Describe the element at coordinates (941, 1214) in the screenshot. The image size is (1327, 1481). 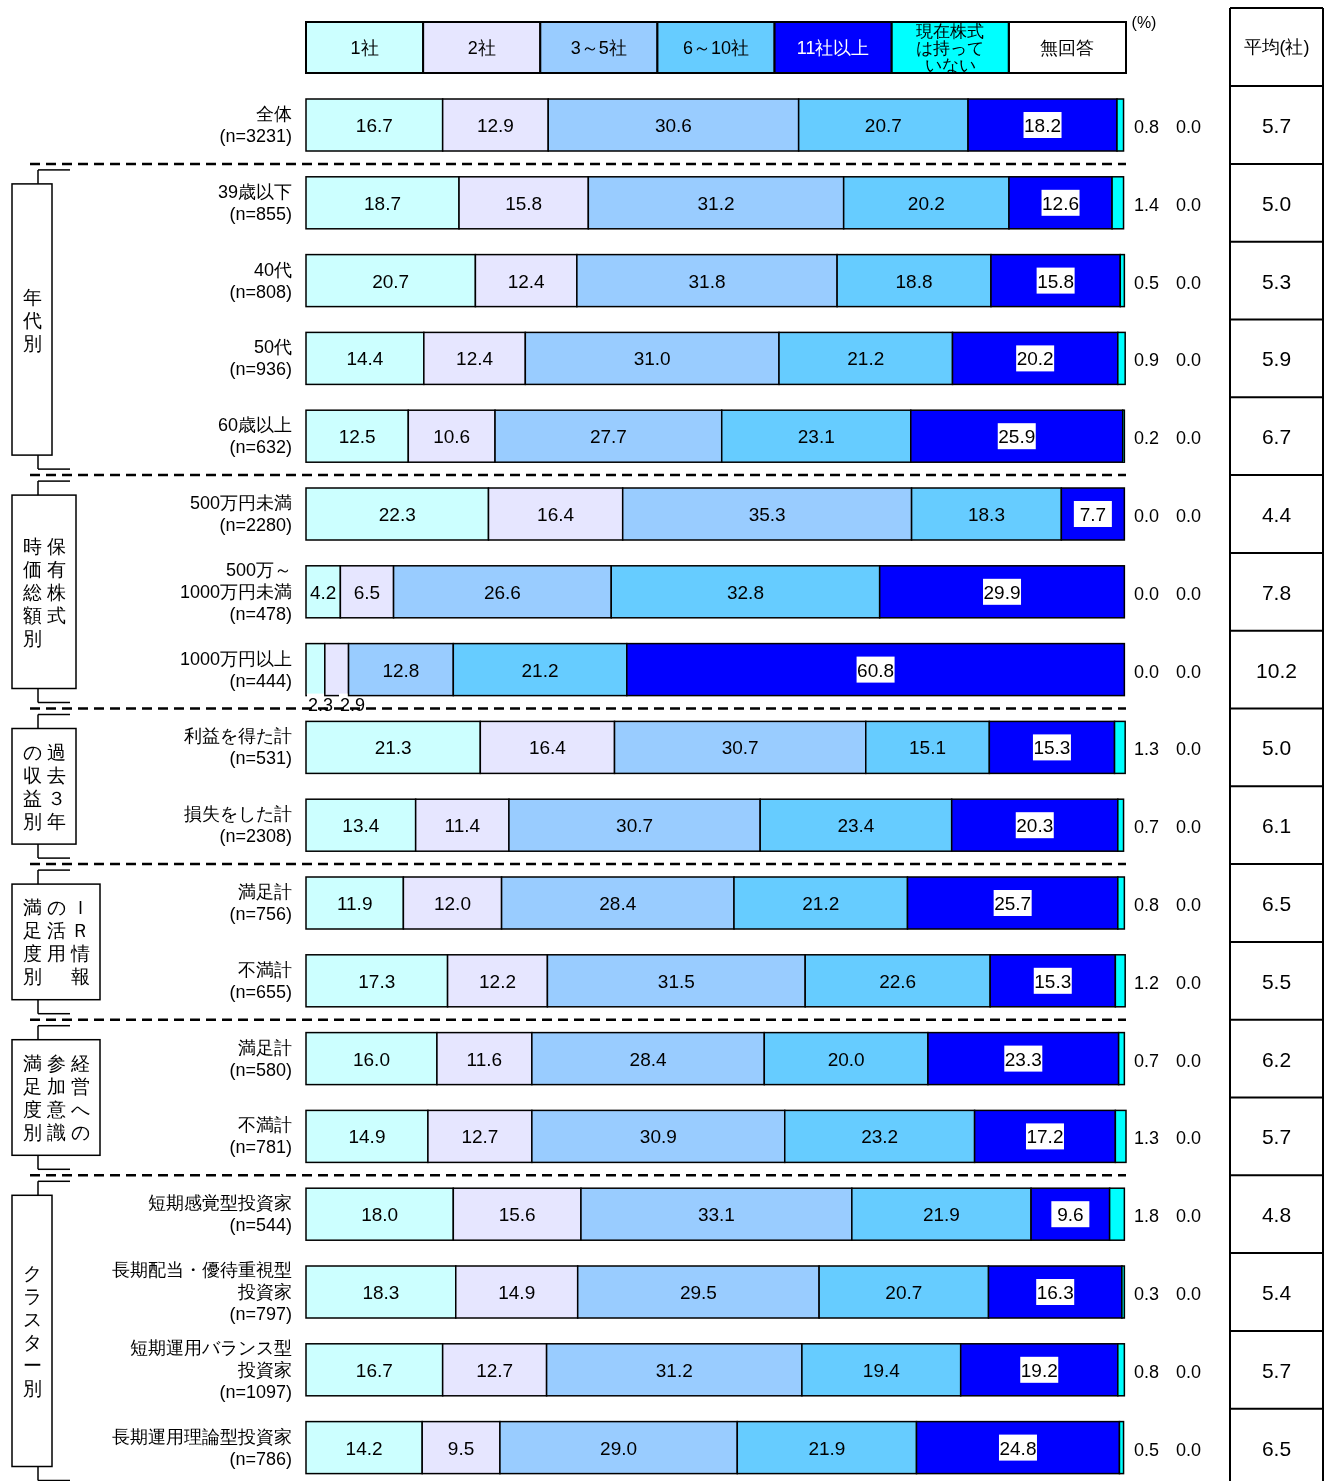
I see `data-label: 21.9` at that location.